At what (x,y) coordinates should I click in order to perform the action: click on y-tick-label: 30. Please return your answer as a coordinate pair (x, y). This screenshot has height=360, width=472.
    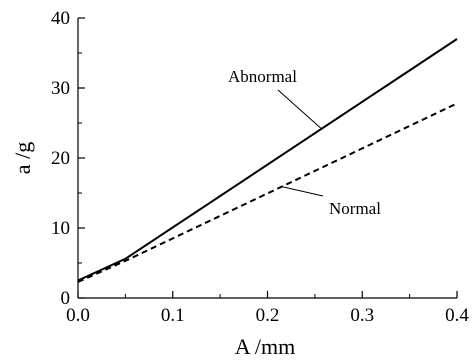
    Looking at the image, I should click on (60, 88).